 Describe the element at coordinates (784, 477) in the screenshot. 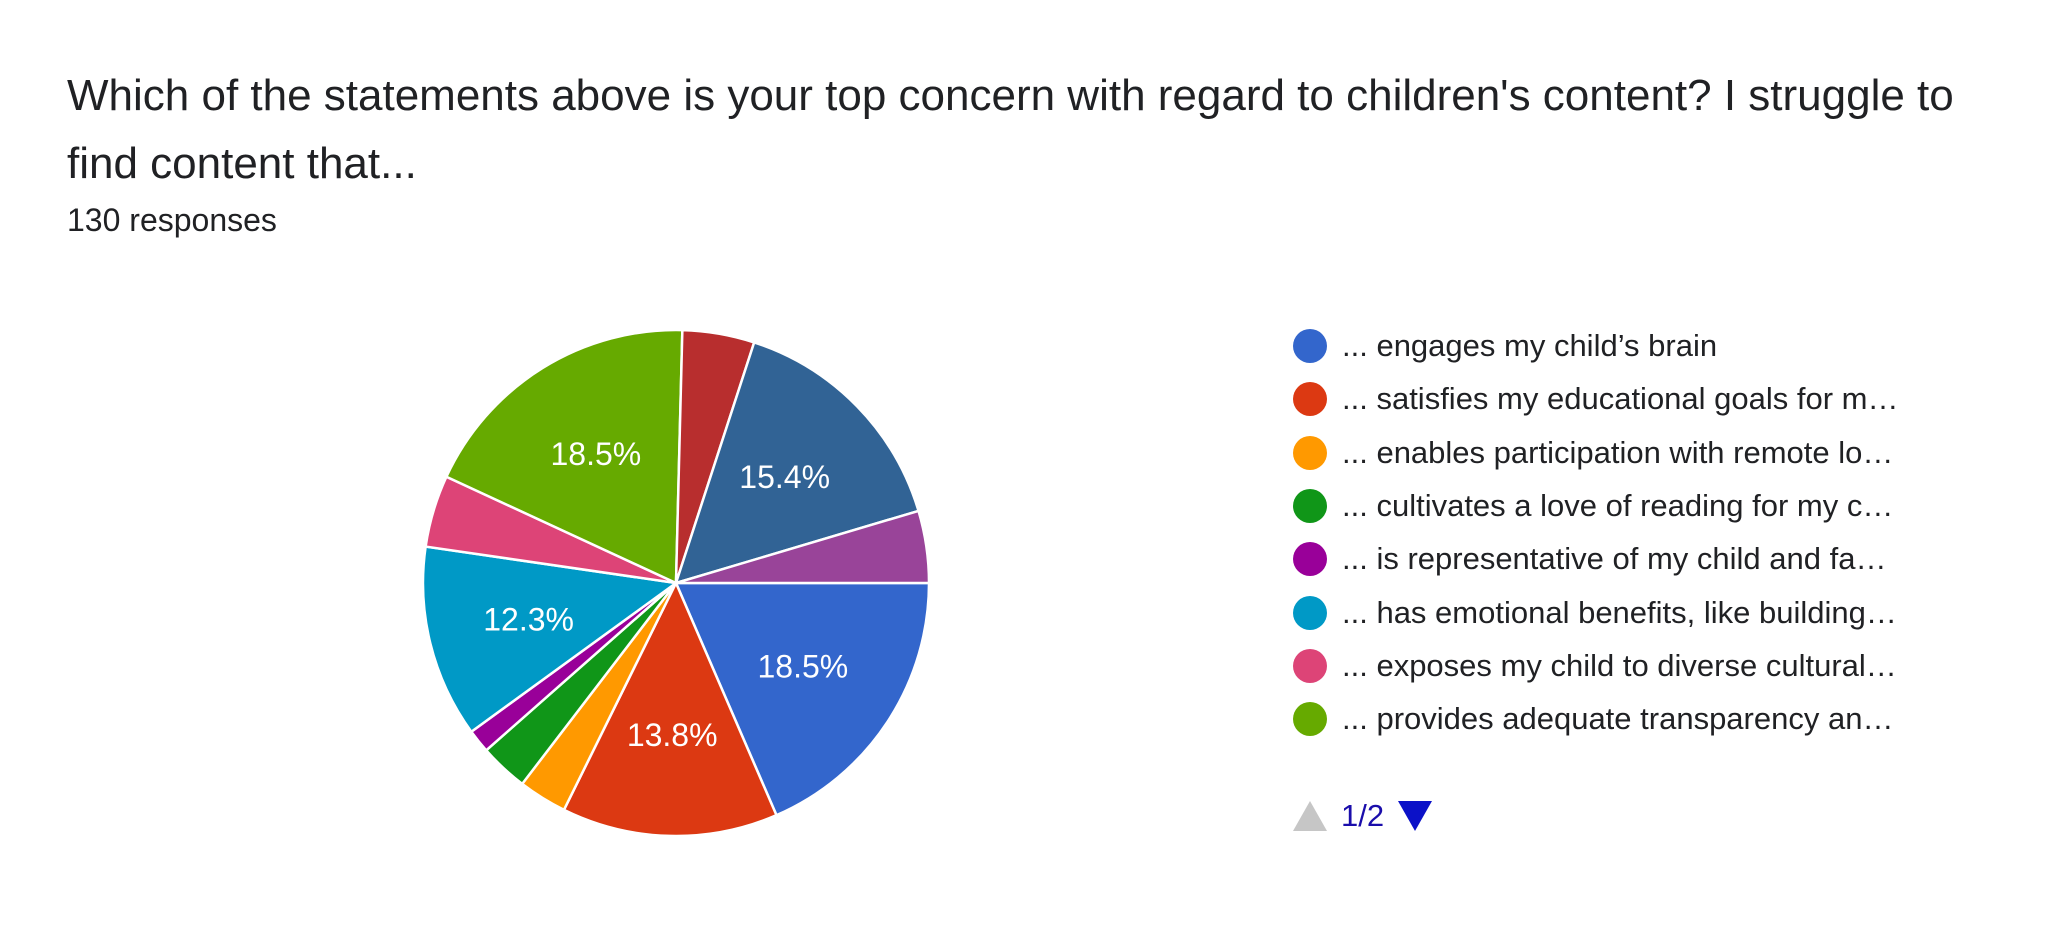

I see `slice-label: 15.4%` at that location.